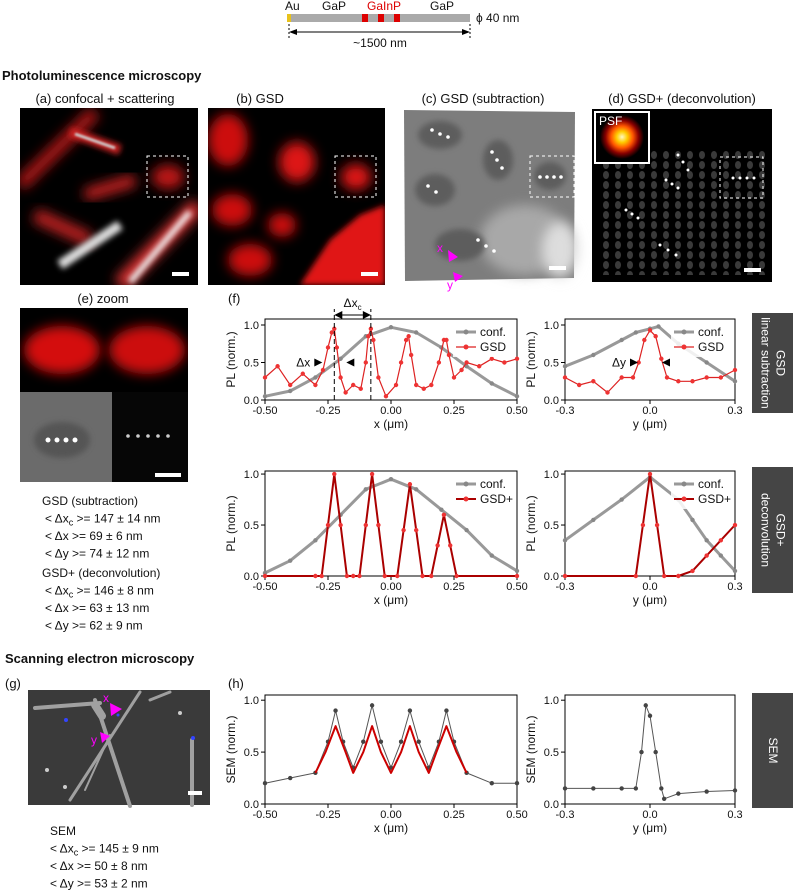  Describe the element at coordinates (104, 98) in the screenshot. I see `panel-title: (a) confocal + scattering` at that location.